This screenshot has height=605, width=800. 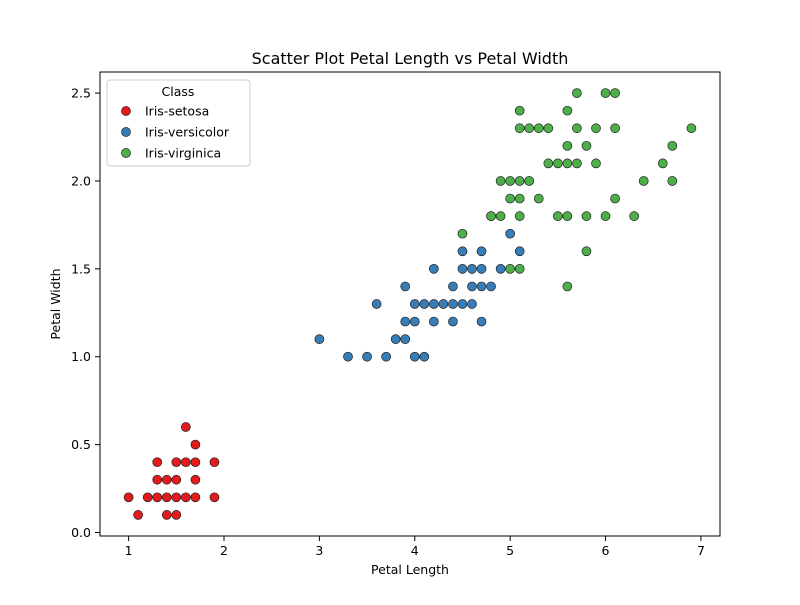 I want to click on legend-label-iris-setosa: Iris-setosa, so click(x=177, y=111).